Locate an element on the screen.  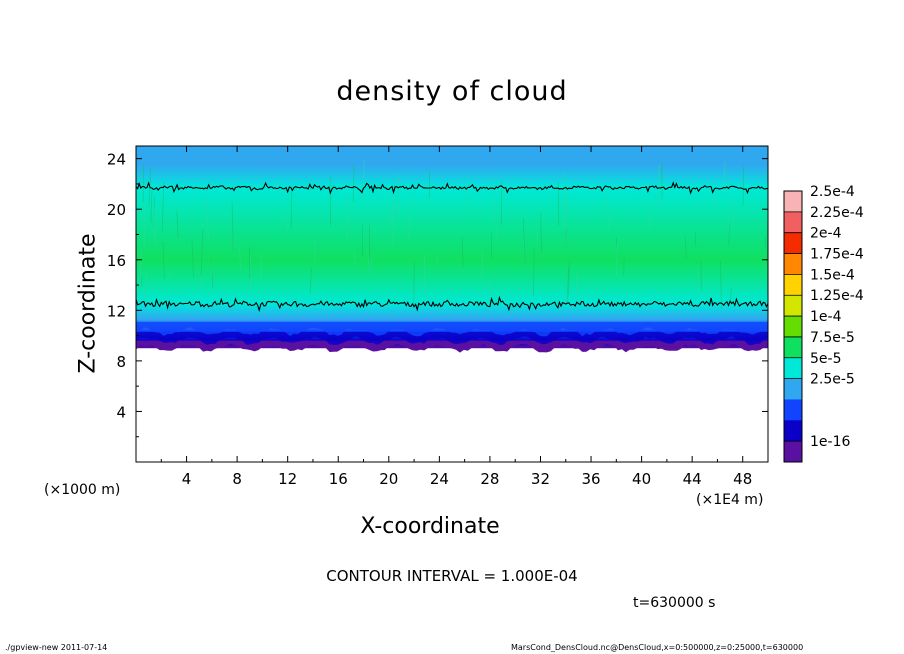
y-tick-label: 8 is located at coordinates (121, 362).